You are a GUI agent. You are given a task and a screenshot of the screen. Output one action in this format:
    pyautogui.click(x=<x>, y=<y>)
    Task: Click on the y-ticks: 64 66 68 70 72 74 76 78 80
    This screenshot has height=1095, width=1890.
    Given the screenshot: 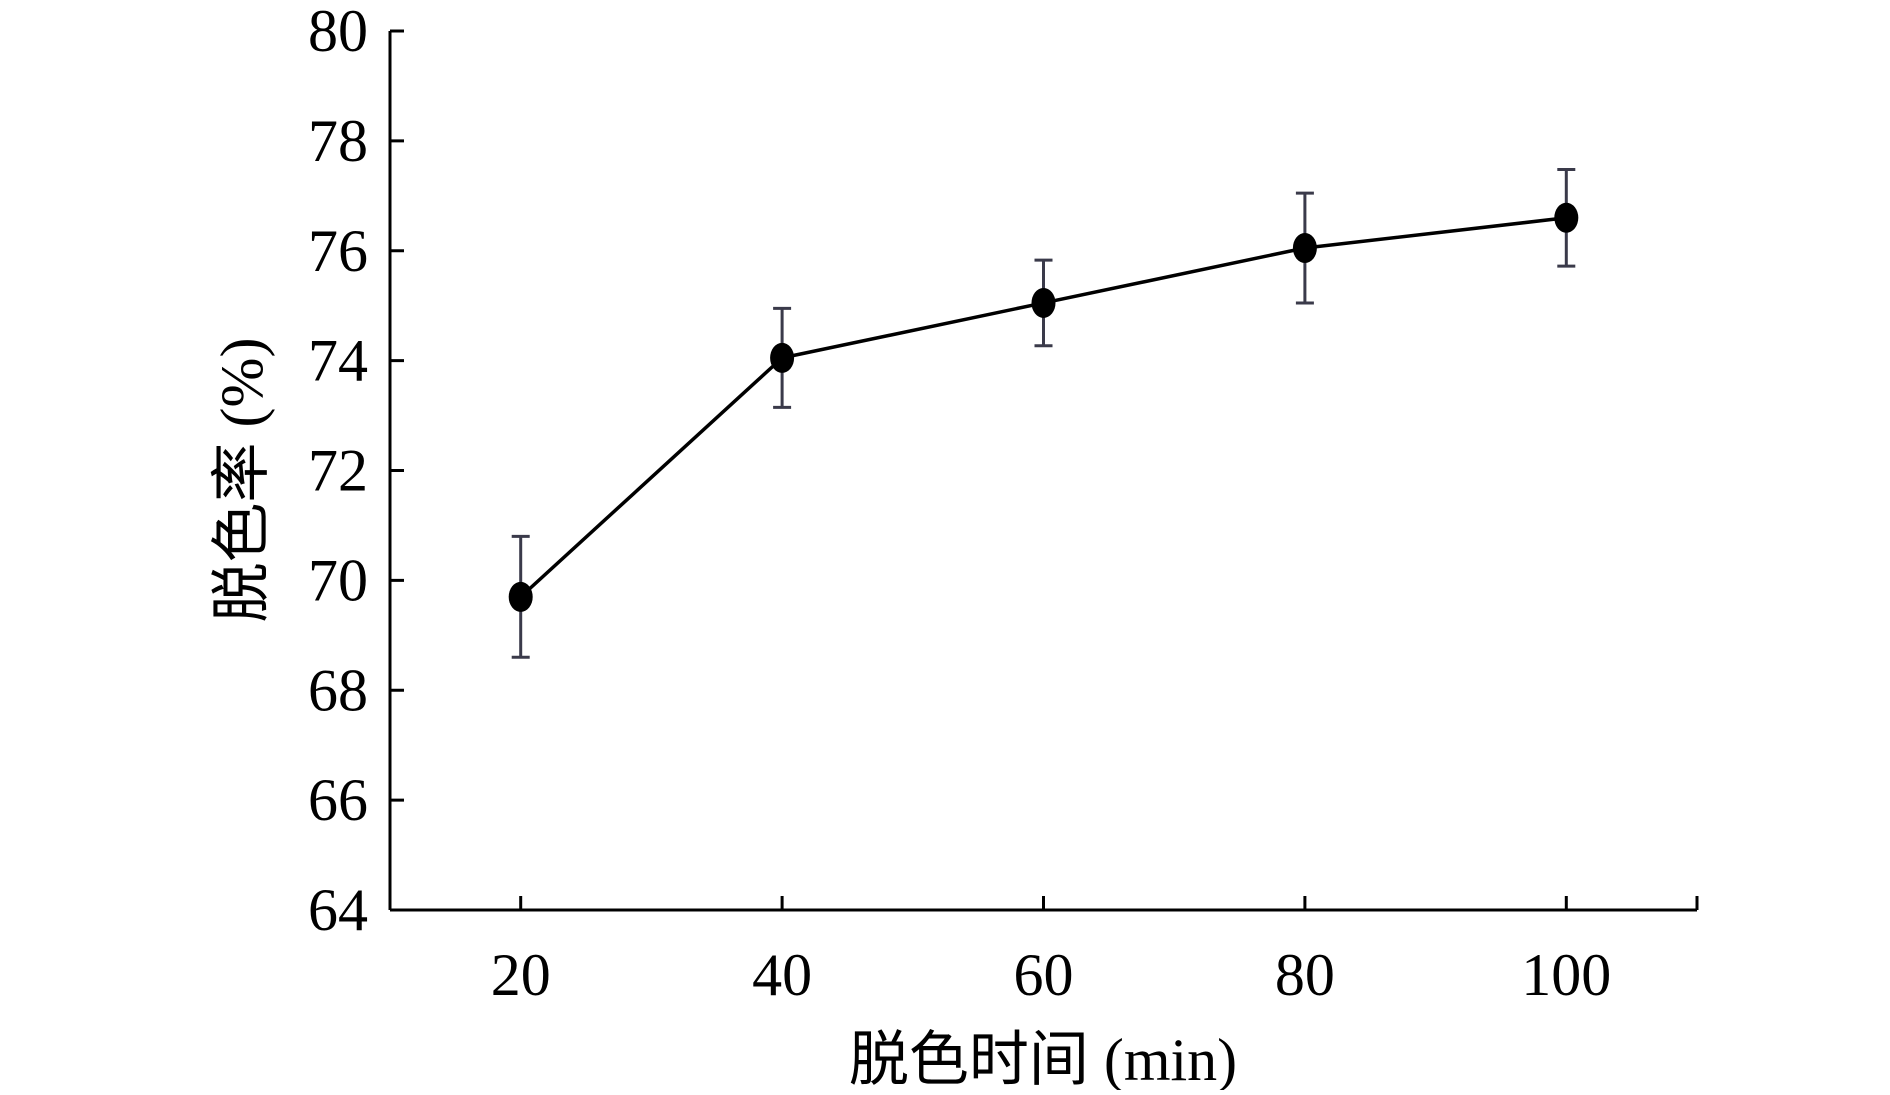 What is the action you would take?
    pyautogui.click(x=356, y=471)
    